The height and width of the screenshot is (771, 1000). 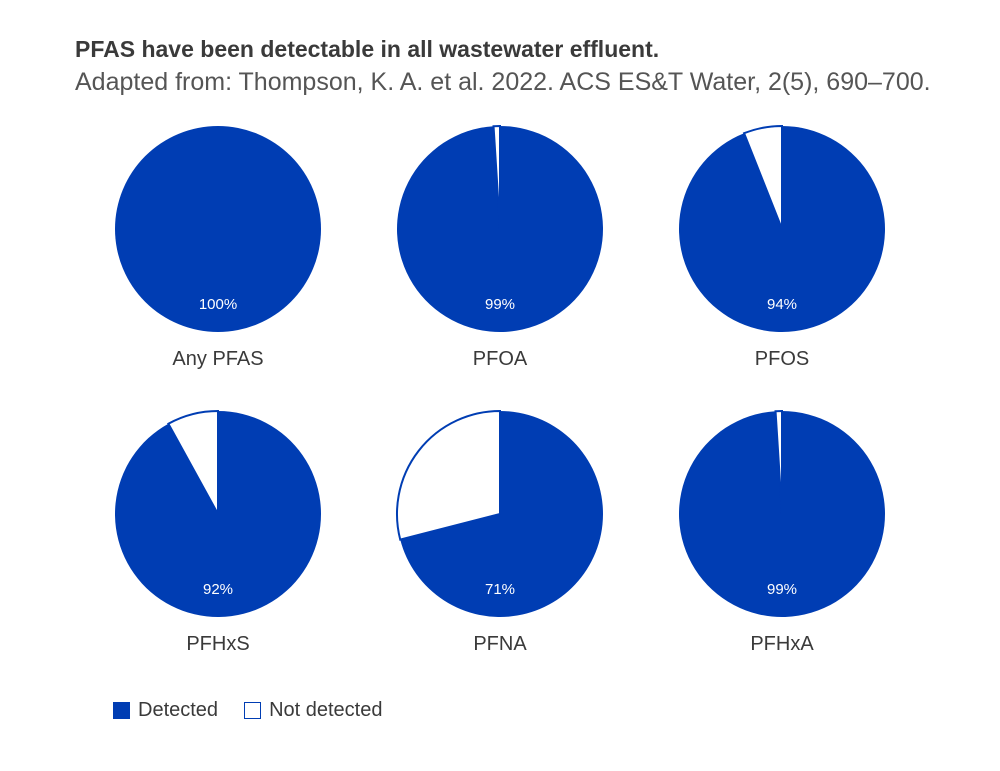 I want to click on slice-detected-pfna, so click(x=502, y=514).